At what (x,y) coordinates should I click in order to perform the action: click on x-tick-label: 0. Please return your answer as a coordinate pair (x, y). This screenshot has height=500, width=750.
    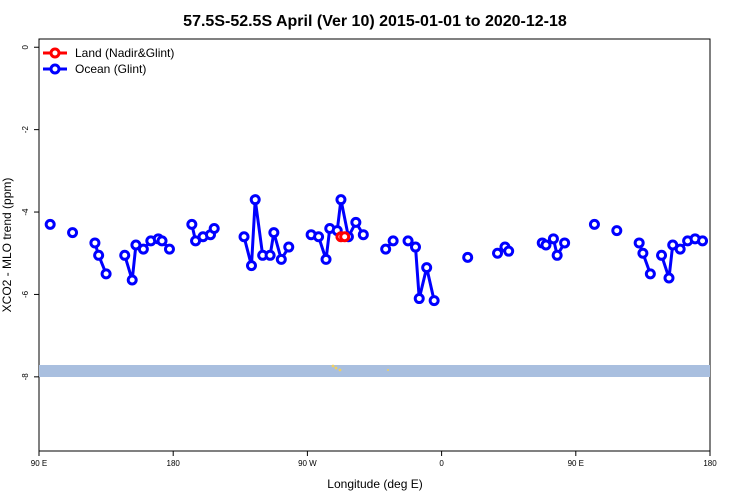
    Looking at the image, I should click on (441, 463).